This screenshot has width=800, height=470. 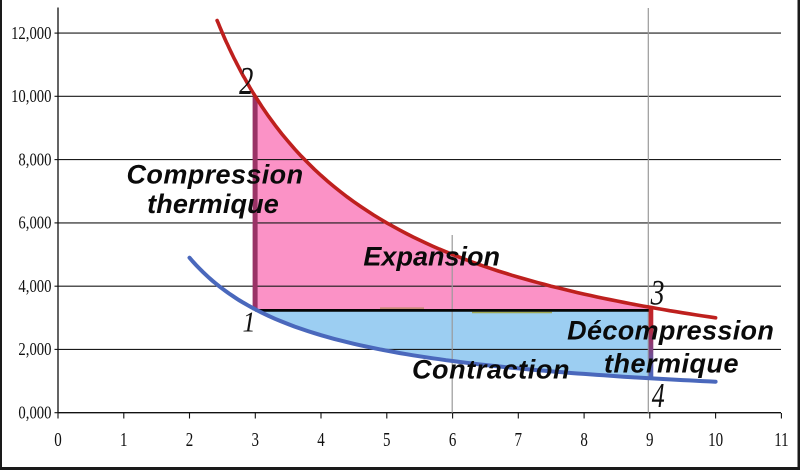 I want to click on svg-text: 12,000, so click(x=31, y=34).